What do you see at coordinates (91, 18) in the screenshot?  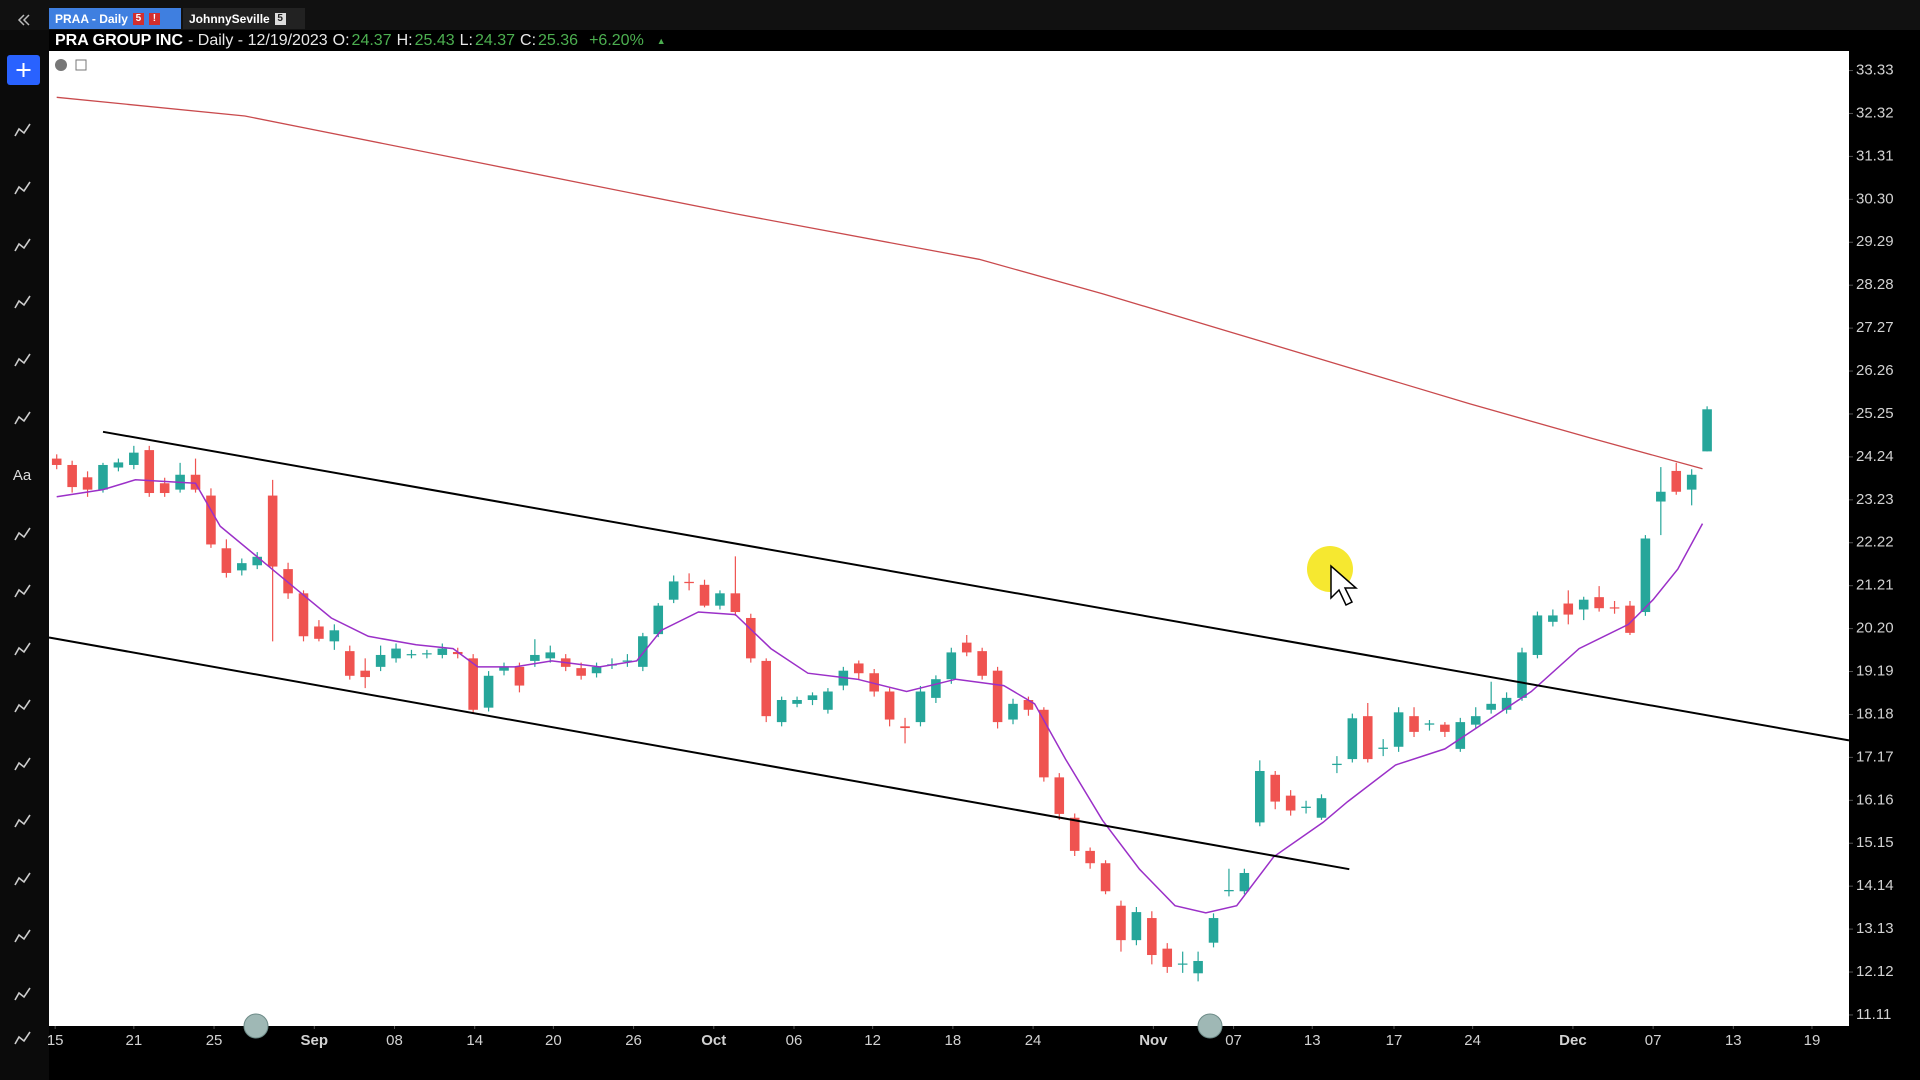 I see `tab-label: PRAA - Daily` at bounding box center [91, 18].